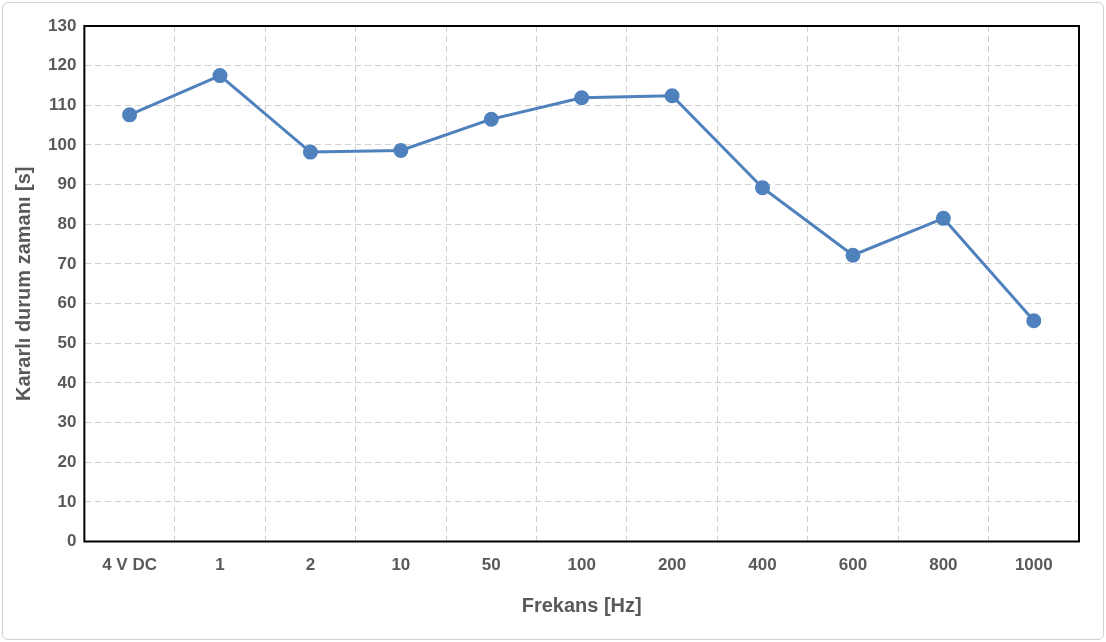 This screenshot has height=642, width=1106. Describe the element at coordinates (220, 565) in the screenshot. I see `x-tick-label: 1` at that location.